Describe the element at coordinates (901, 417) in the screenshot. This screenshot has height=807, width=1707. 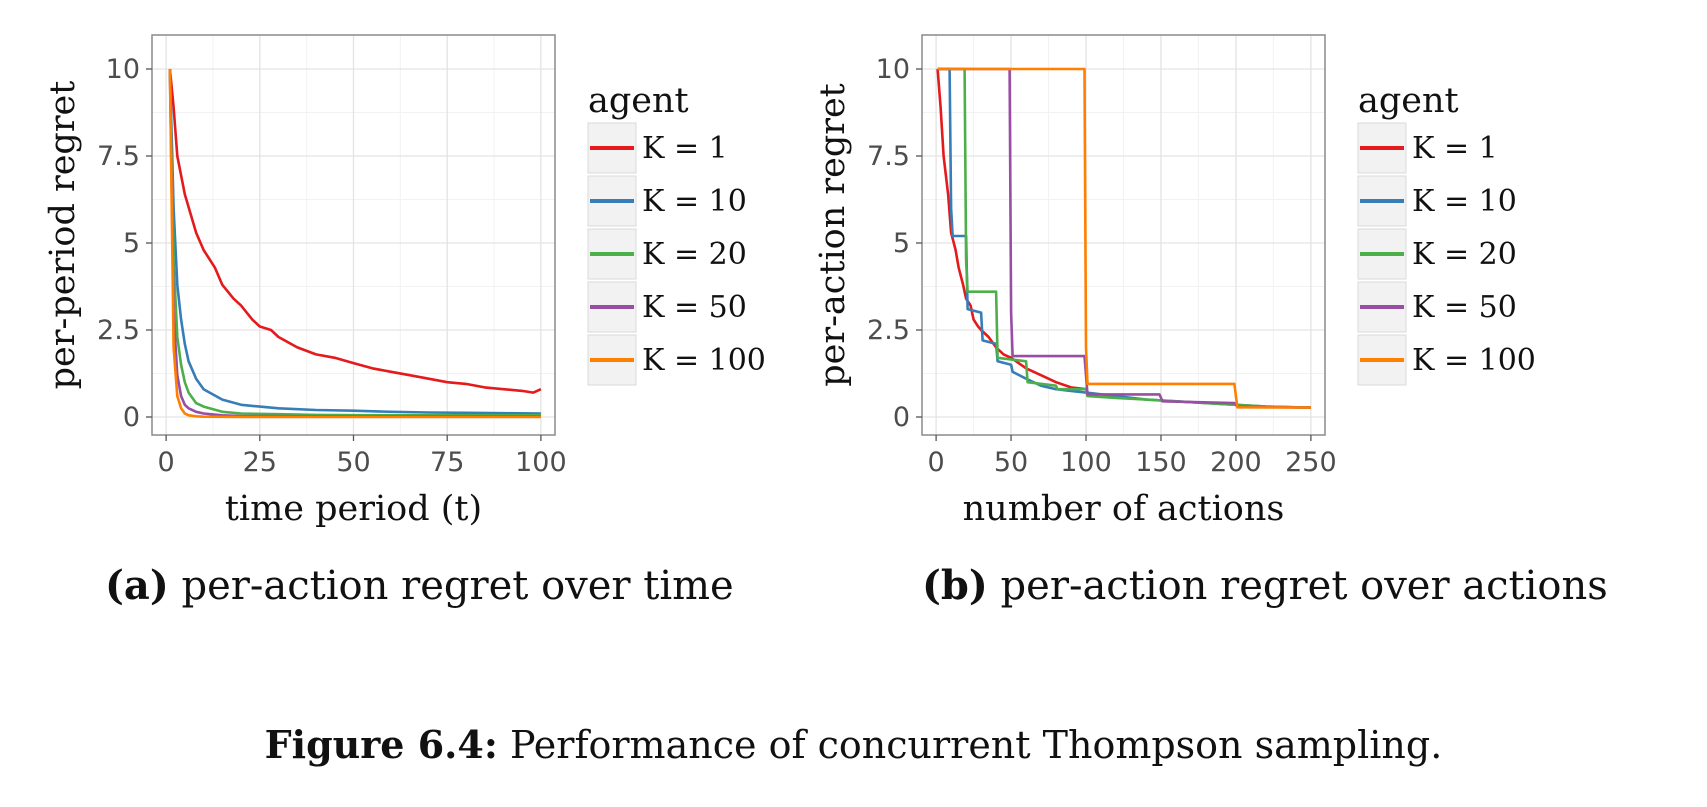
I see `panel-b-y-tick-label: 0` at that location.